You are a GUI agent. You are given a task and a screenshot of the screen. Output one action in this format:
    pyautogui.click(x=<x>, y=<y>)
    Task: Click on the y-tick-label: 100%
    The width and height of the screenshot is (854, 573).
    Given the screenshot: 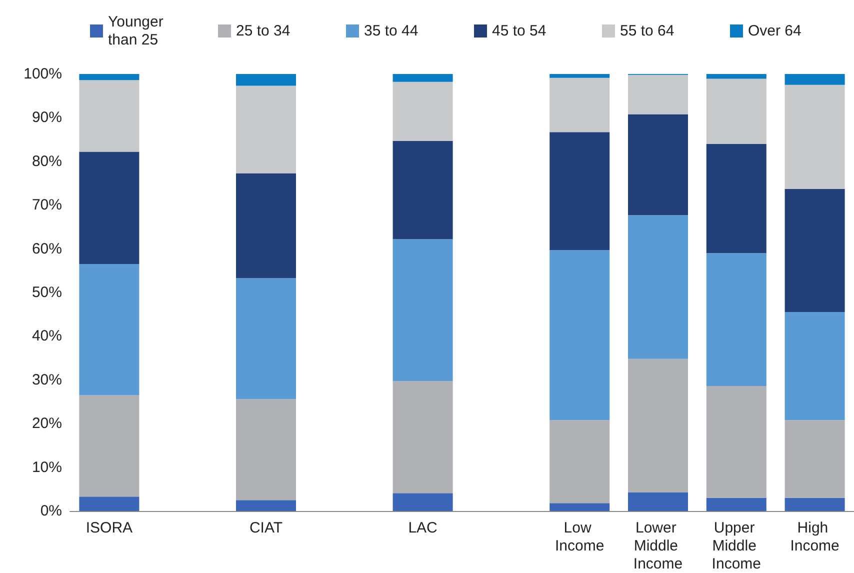 What is the action you would take?
    pyautogui.click(x=43, y=74)
    